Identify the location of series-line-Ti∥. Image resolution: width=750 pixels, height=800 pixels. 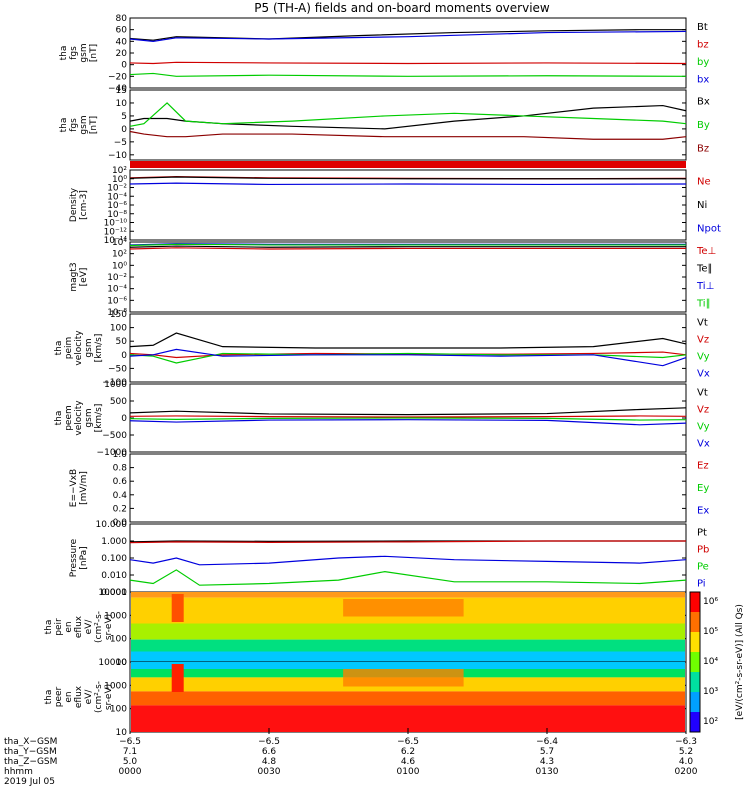
(407, 245).